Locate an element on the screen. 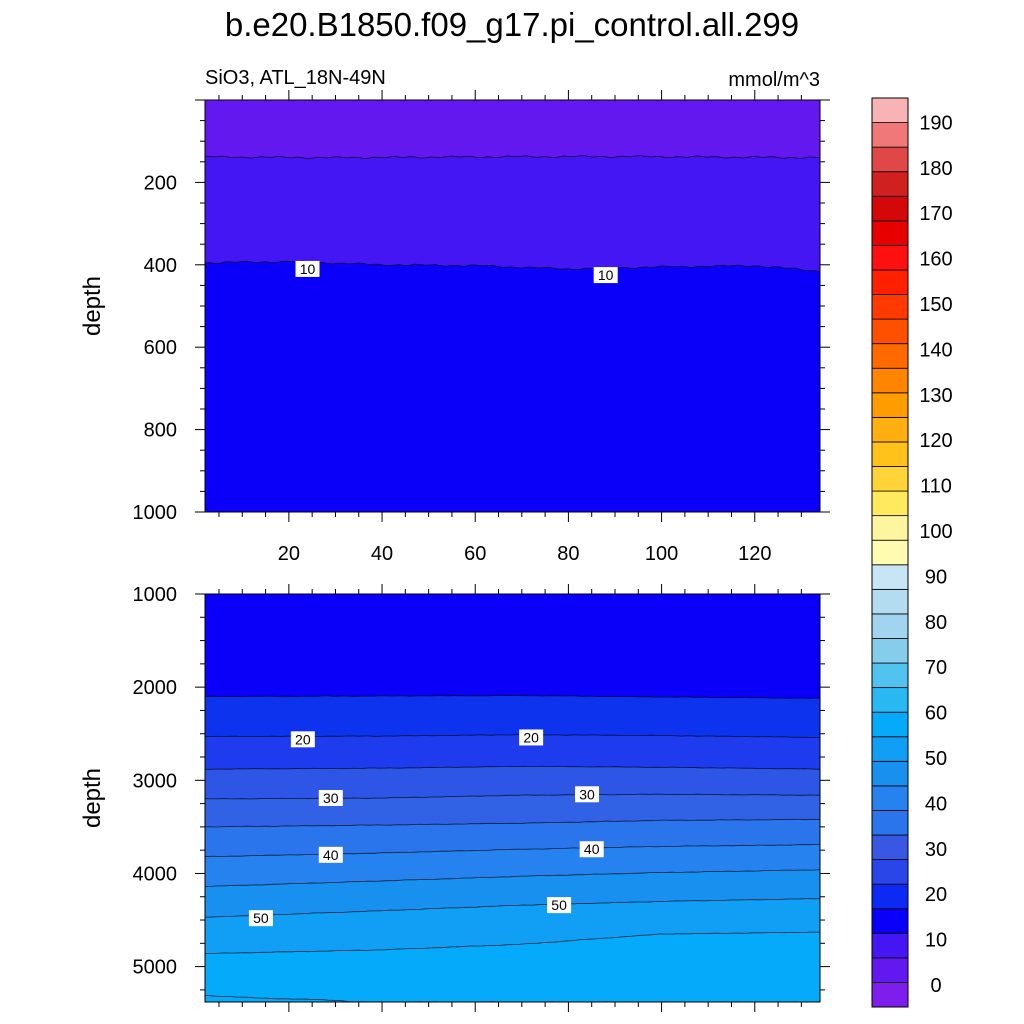 The width and height of the screenshot is (1024, 1024). x-tick-label: 80 is located at coordinates (568, 554).